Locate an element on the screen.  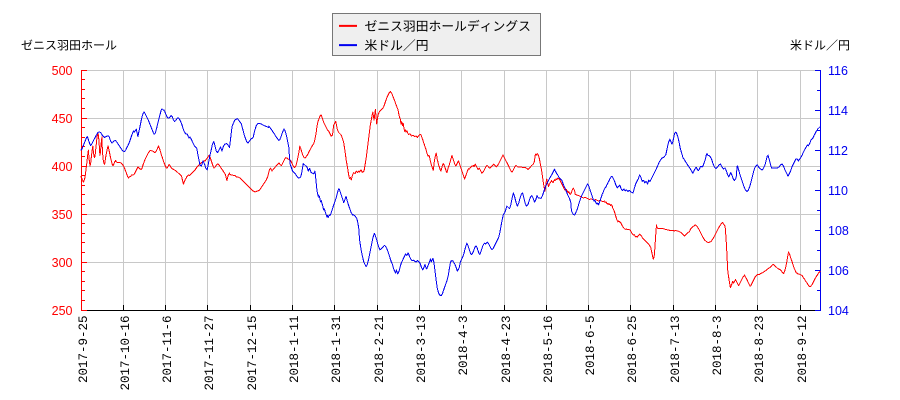
svg-text: 116 is located at coordinates (838, 71).